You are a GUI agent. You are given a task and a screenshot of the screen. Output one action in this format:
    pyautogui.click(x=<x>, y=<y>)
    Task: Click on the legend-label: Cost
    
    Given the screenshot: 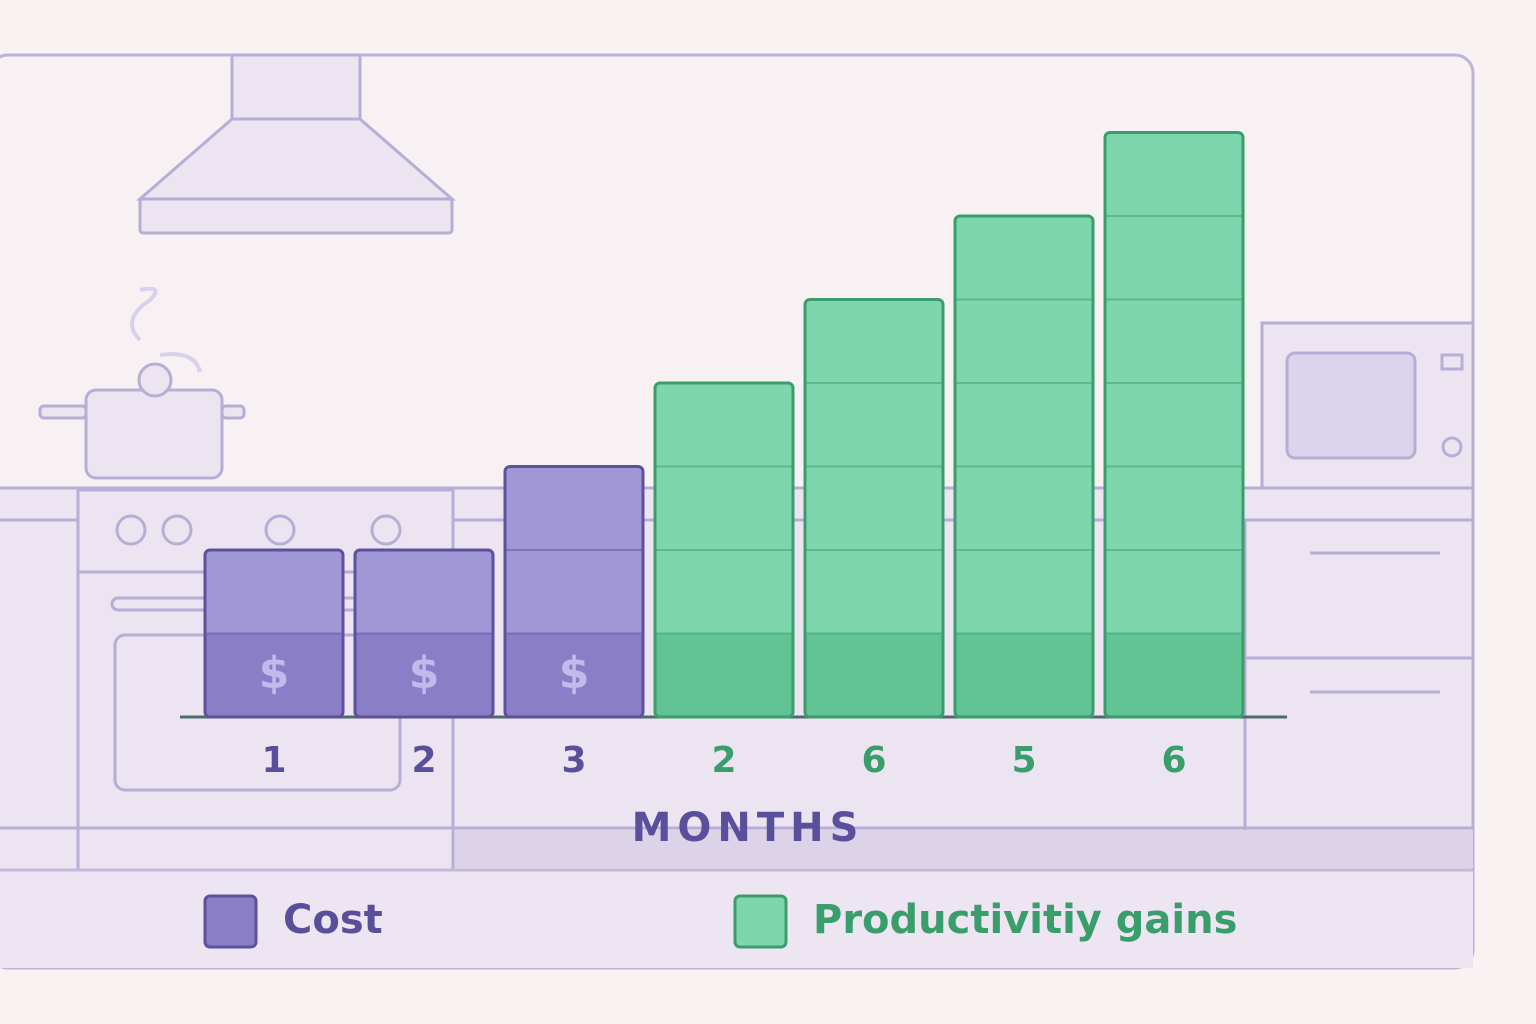 What is the action you would take?
    pyautogui.click(x=333, y=920)
    